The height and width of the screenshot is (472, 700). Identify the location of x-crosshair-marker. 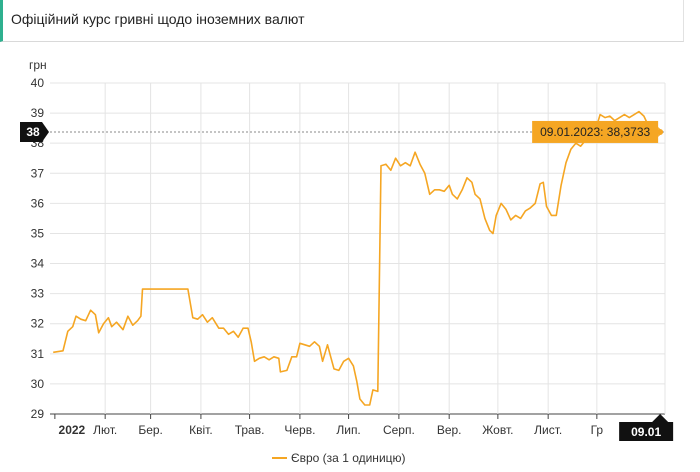
(646, 427).